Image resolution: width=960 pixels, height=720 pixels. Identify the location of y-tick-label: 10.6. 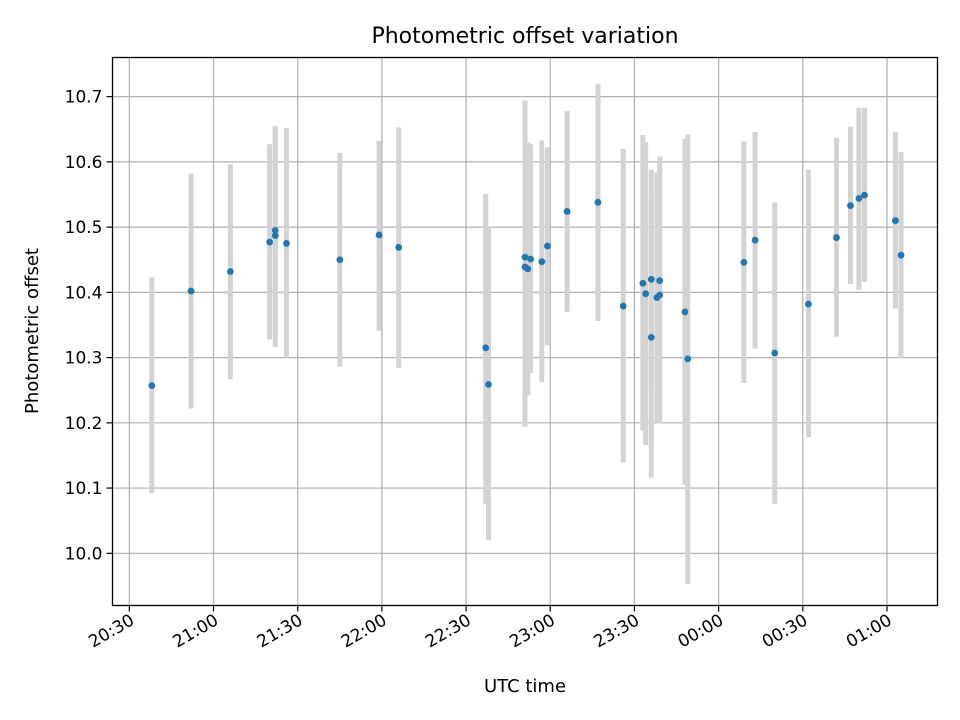
(84, 163).